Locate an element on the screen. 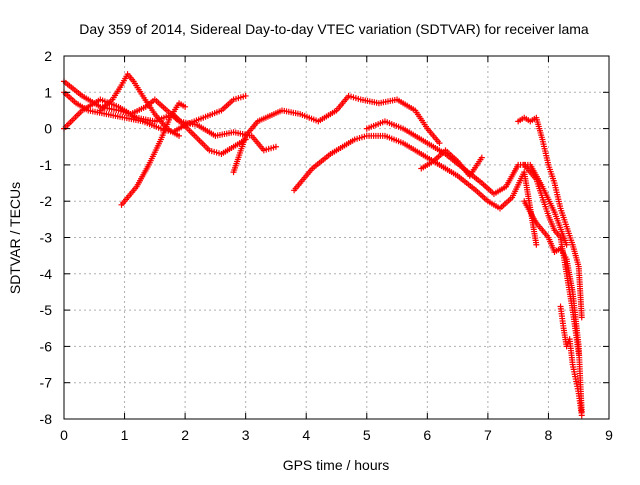 The image size is (640, 485). x-tick-label: 3 is located at coordinates (246, 435).